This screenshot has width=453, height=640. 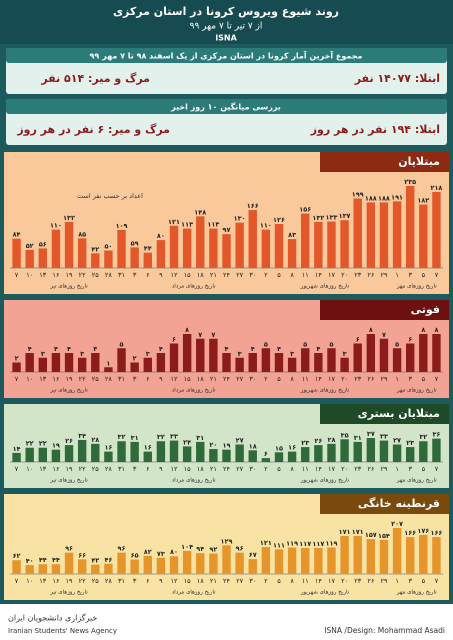 What do you see at coordinates (292, 275) in the screenshot?
I see `x-tick-label: ۸` at bounding box center [292, 275].